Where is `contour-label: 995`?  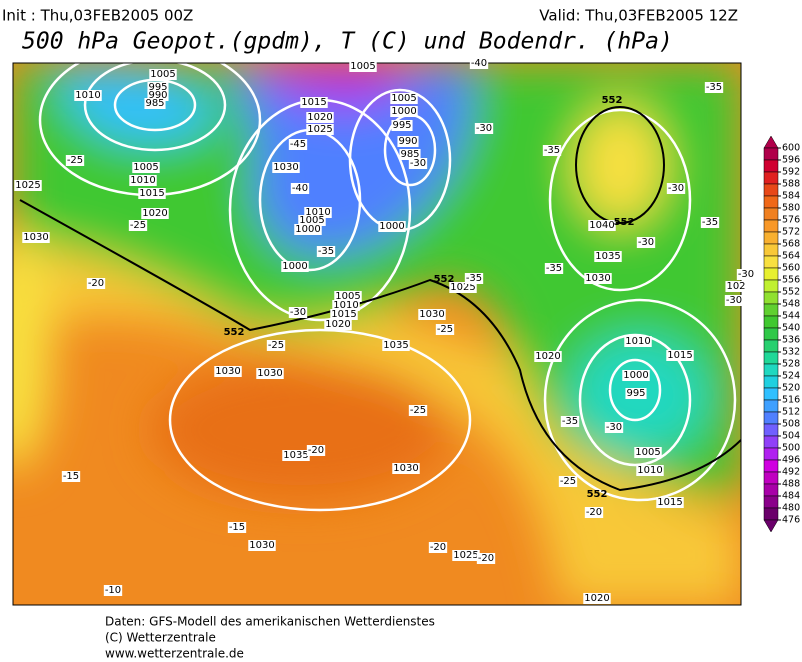
contour-label: 995 is located at coordinates (157, 87).